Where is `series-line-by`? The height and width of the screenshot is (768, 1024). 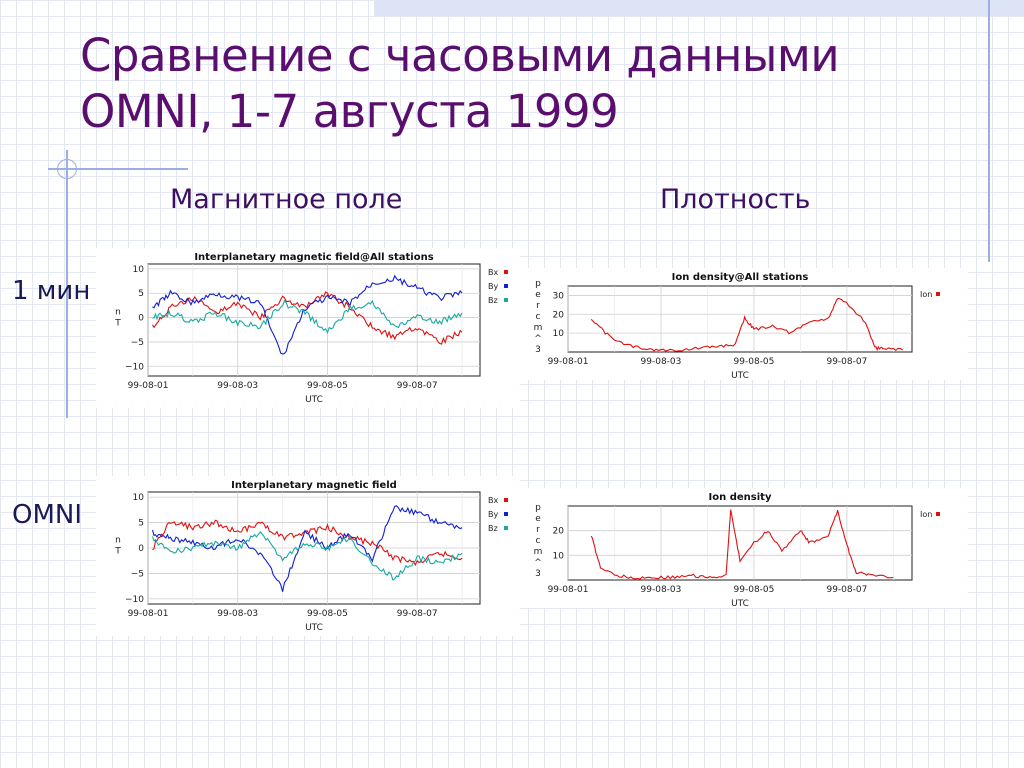
series-line-by is located at coordinates (307, 314).